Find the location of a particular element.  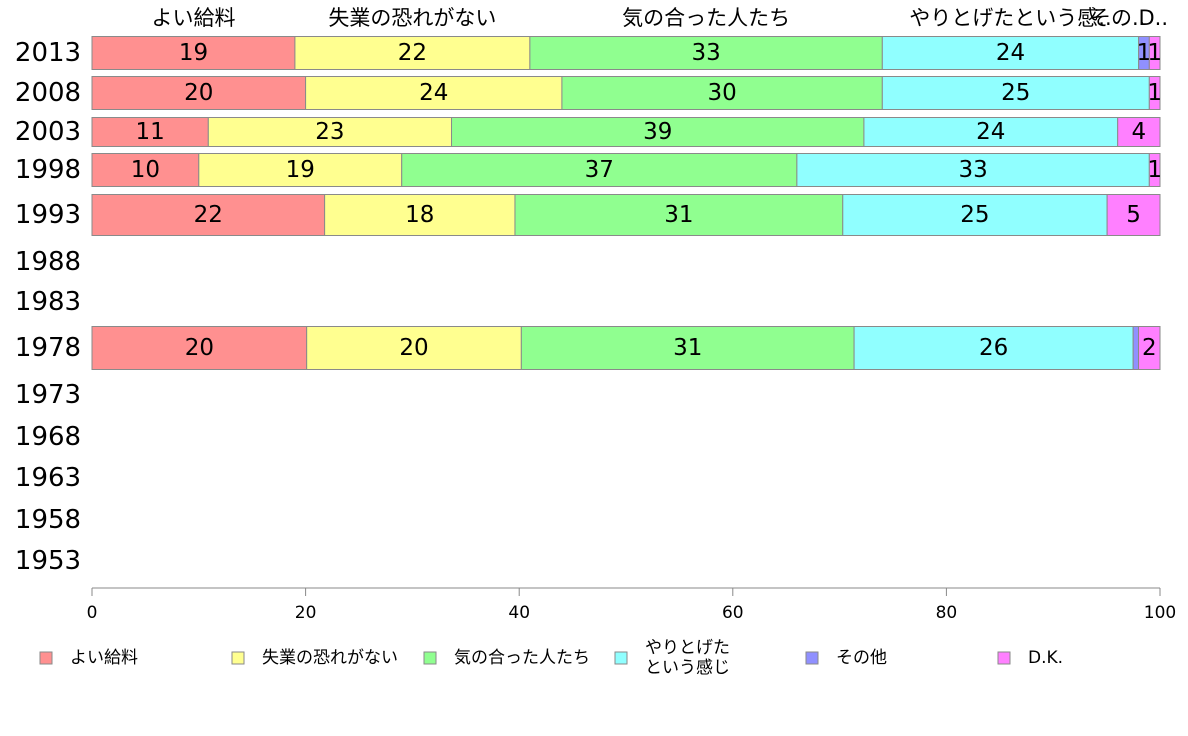

legend-label: 失業の恐れがない is located at coordinates (330, 658).